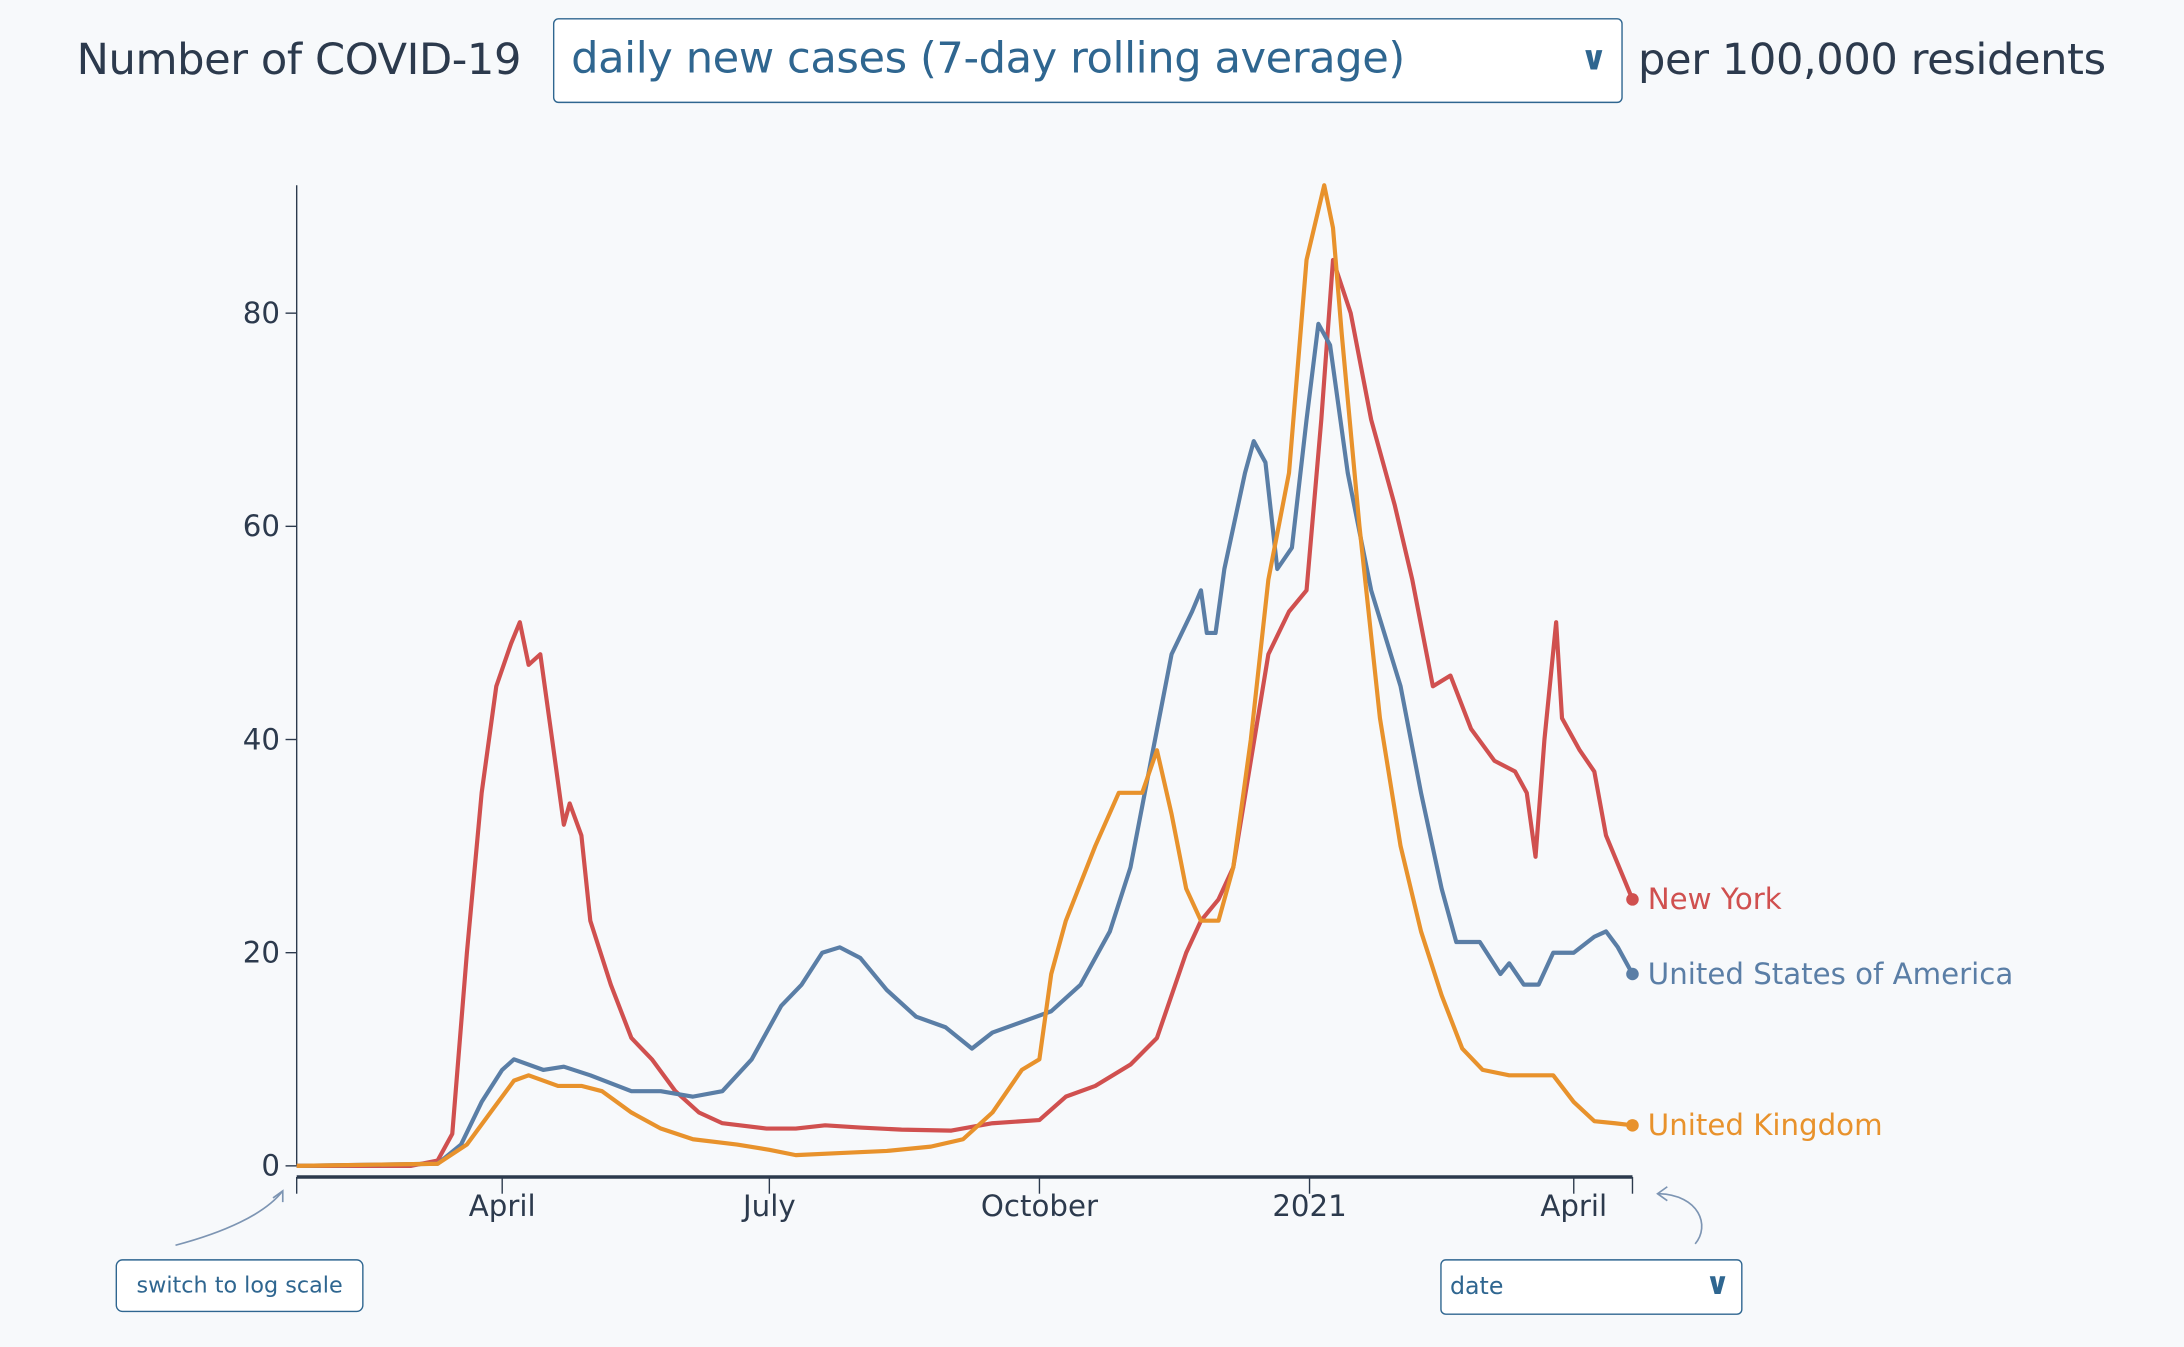 This screenshot has width=2184, height=1347. Describe the element at coordinates (1309, 1206) in the screenshot. I see `x-tick-label: 2021` at that location.